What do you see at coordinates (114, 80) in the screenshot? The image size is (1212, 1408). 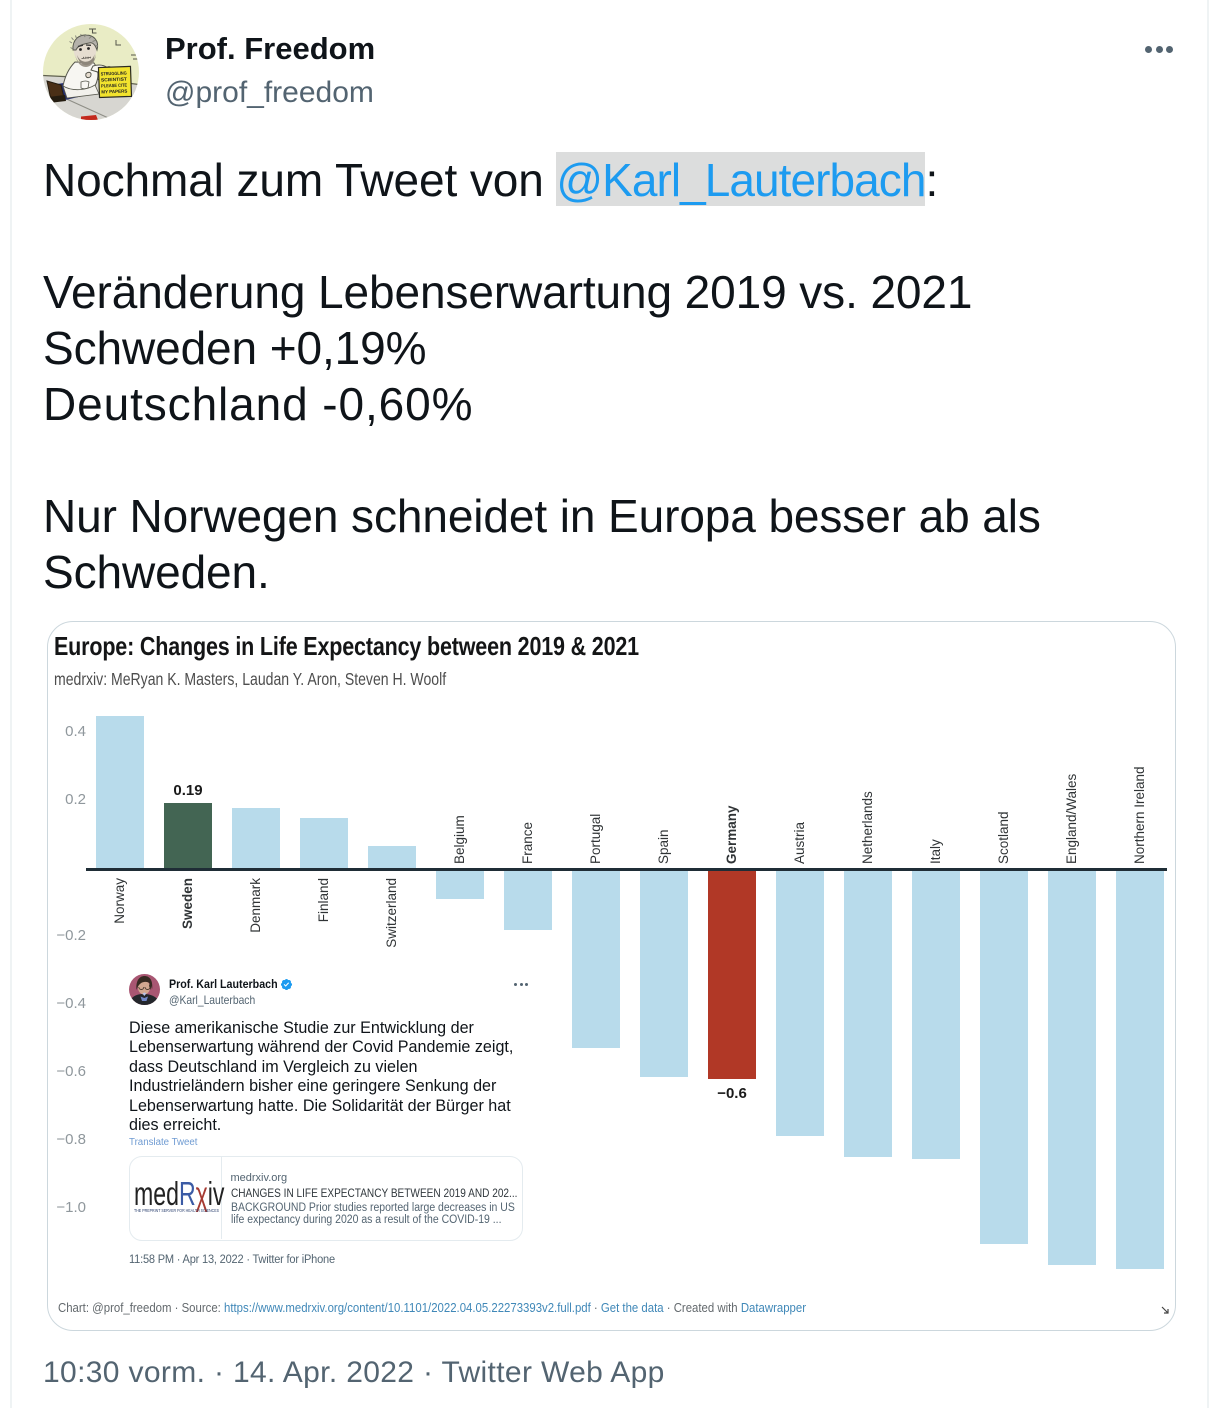 I see `svg-text: SCIENTIST` at bounding box center [114, 80].